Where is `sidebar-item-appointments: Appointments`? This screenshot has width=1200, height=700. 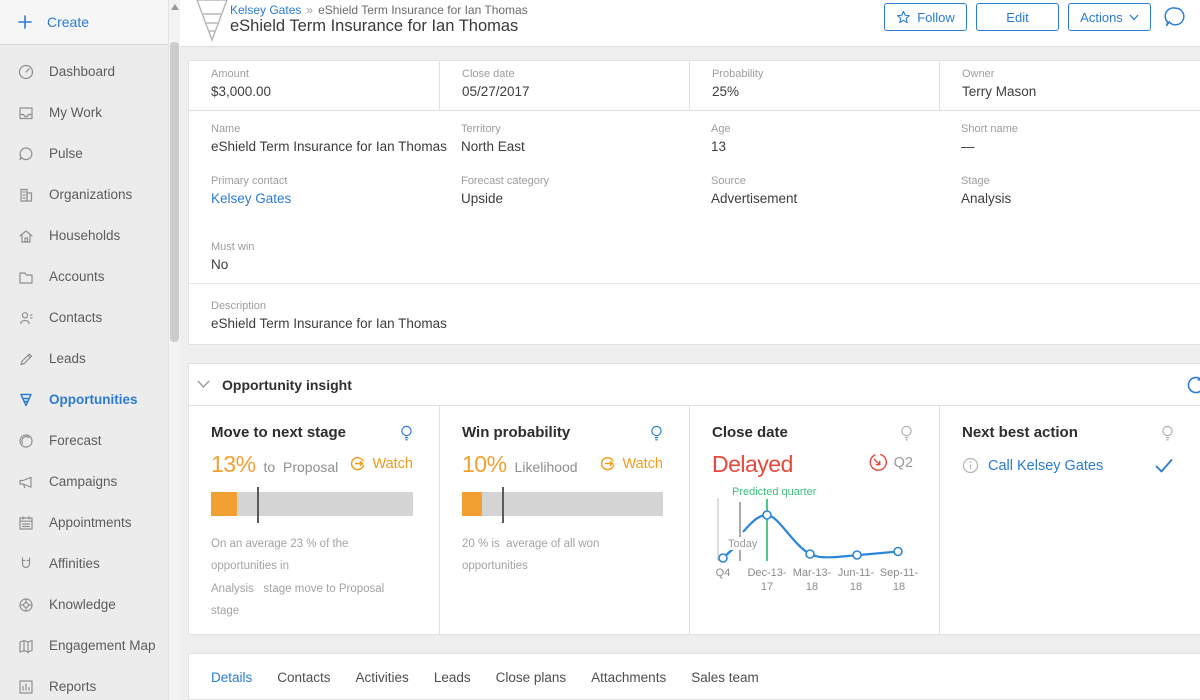 sidebar-item-appointments: Appointments is located at coordinates (84, 522).